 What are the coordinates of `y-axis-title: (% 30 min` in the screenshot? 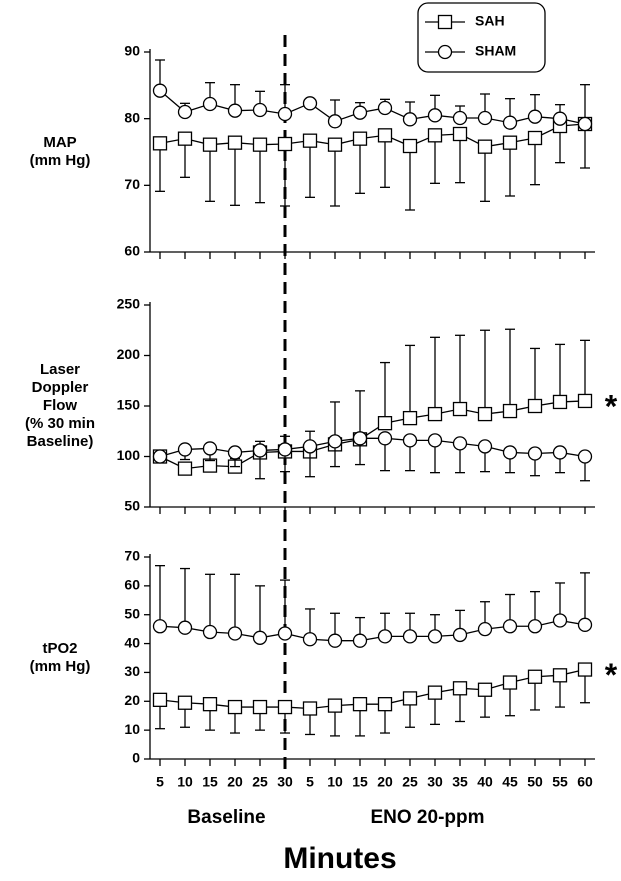 It's located at (60, 423).